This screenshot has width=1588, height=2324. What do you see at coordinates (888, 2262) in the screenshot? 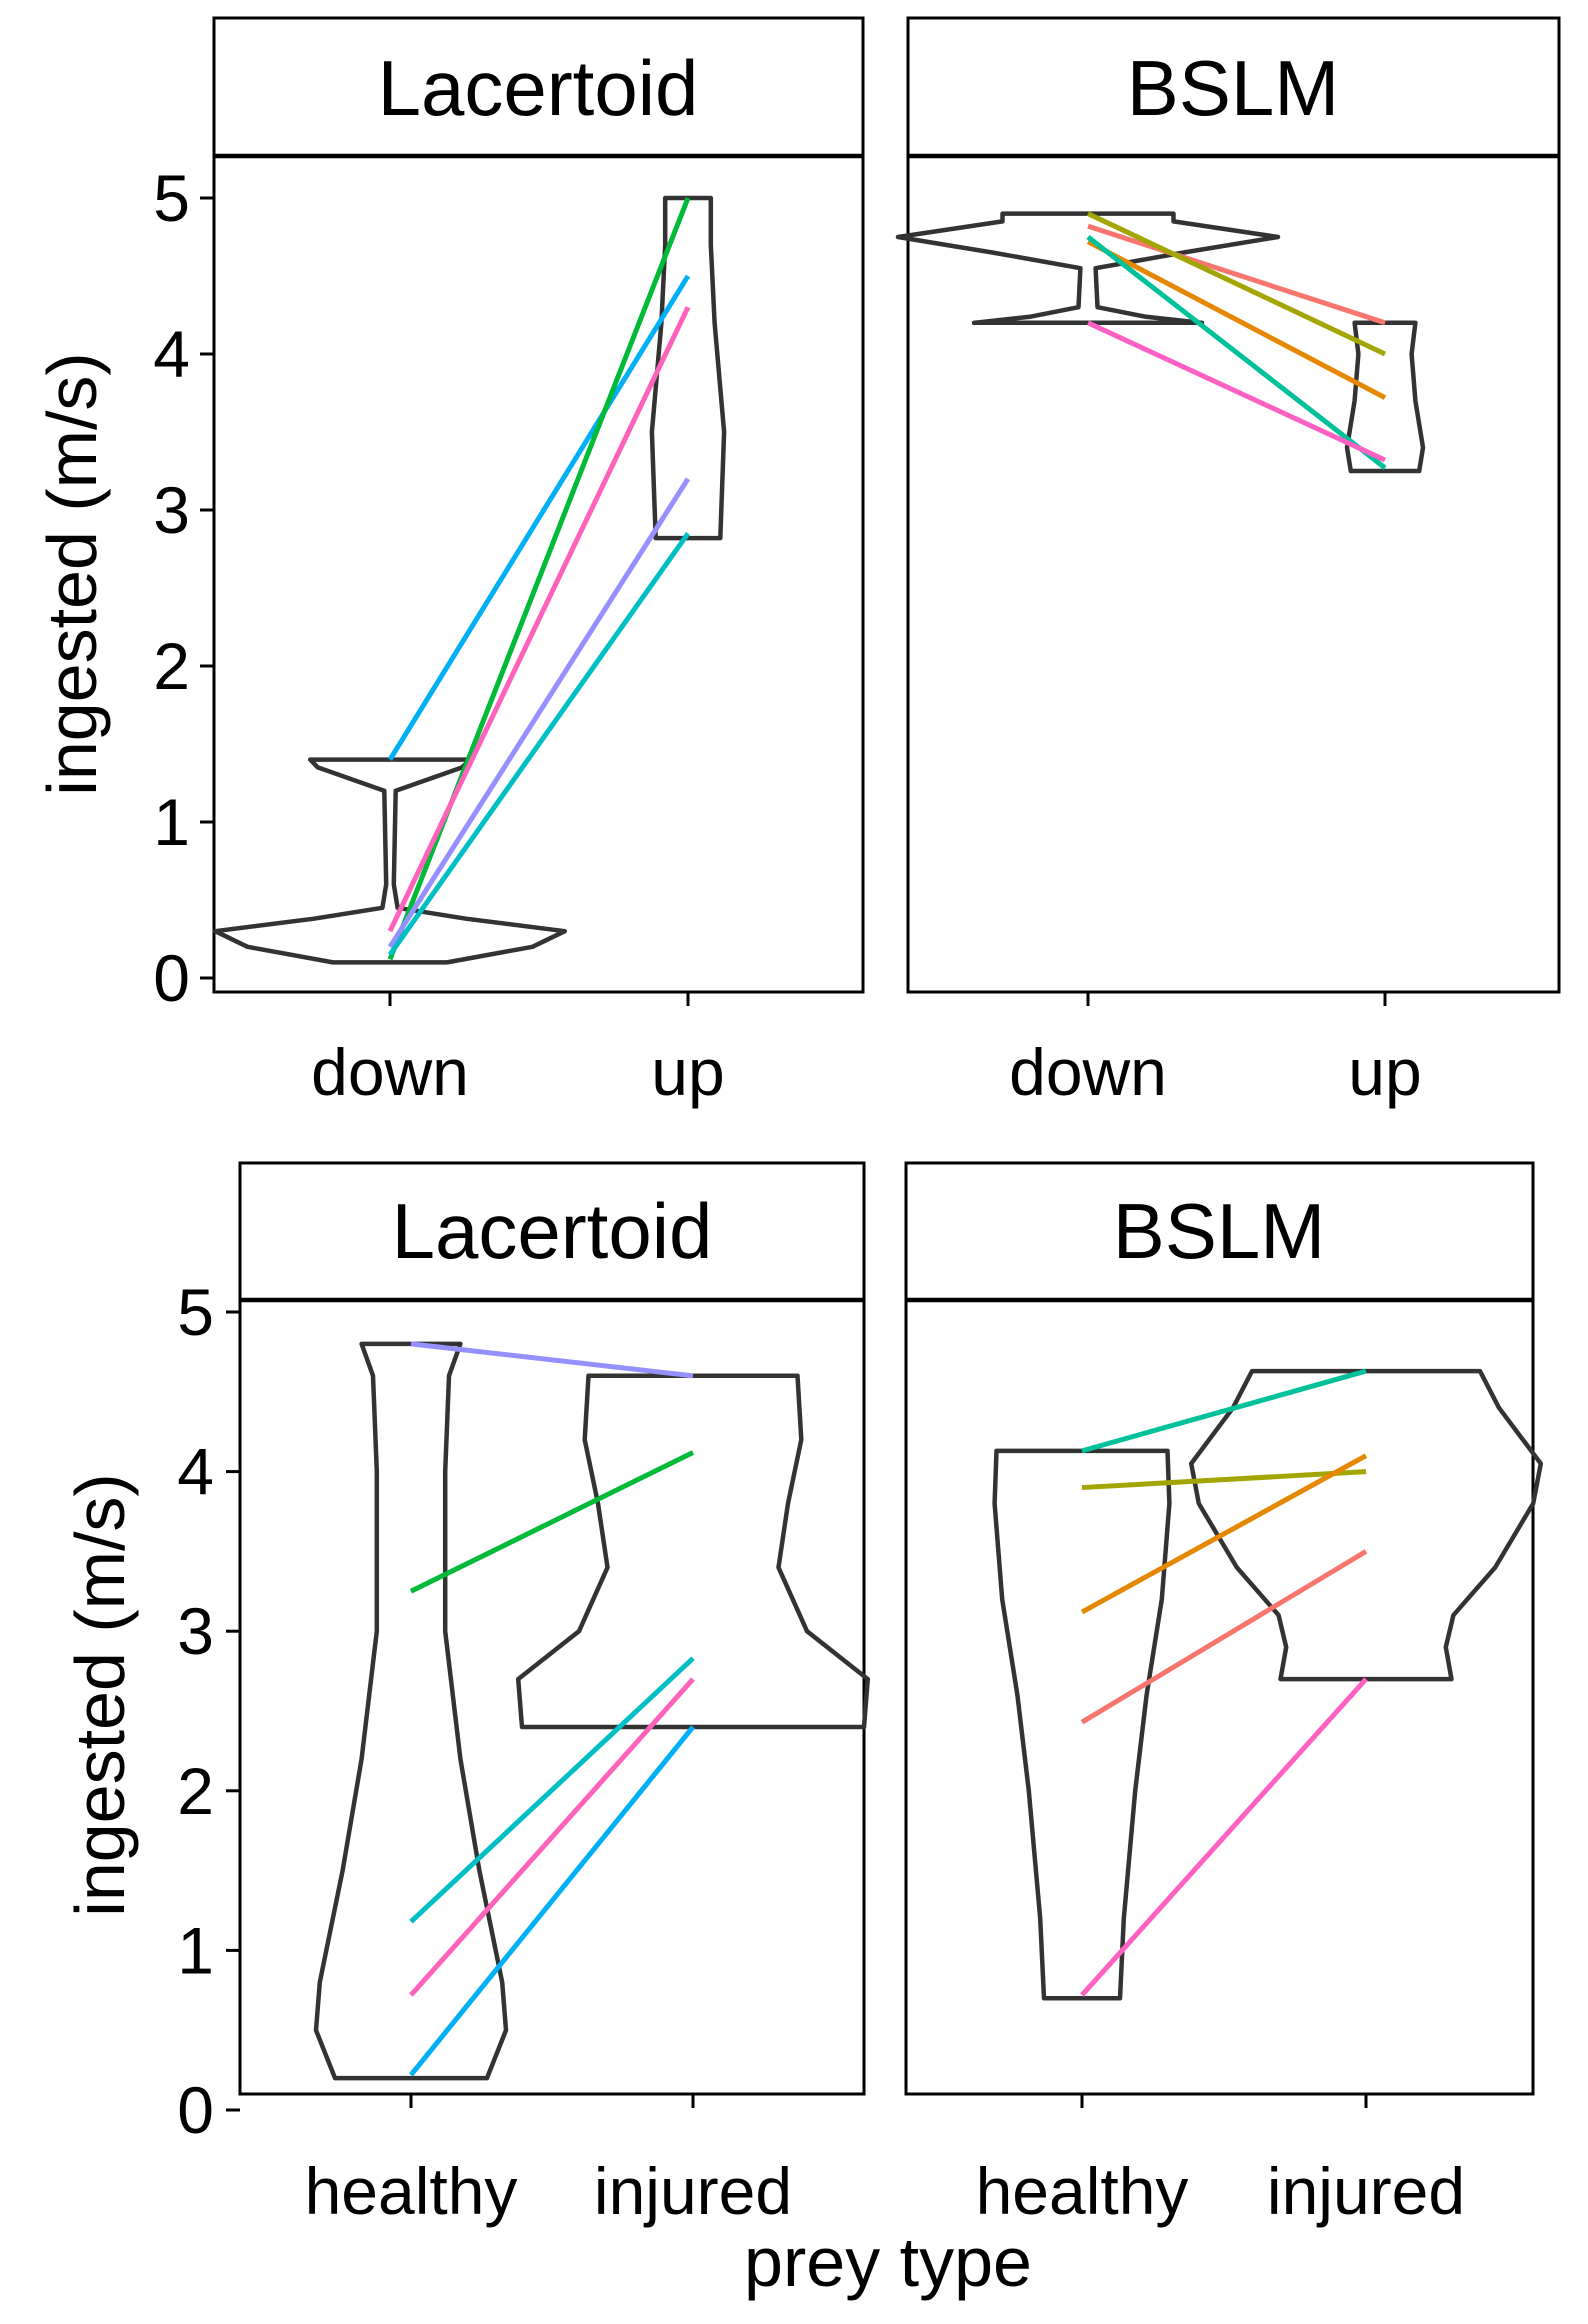
I see `x-axis-title: prey type` at bounding box center [888, 2262].